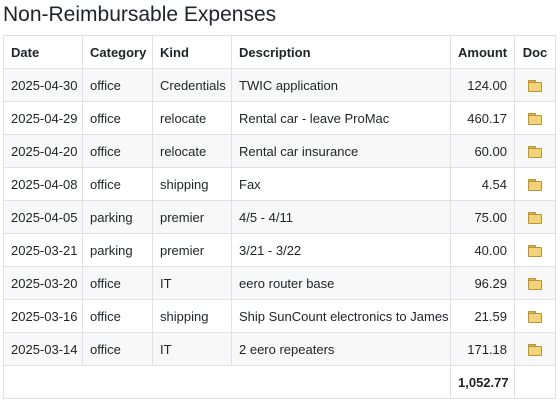  What do you see at coordinates (43, 316) in the screenshot?
I see `date-cell: 2025-03-16` at bounding box center [43, 316].